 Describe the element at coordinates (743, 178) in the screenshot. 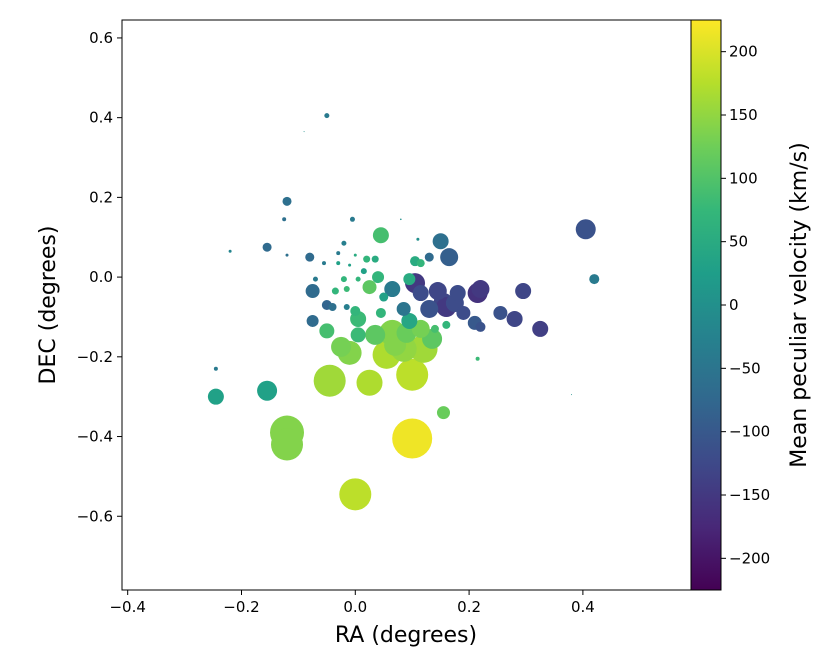

I see `colorbar-tick-label: 100` at that location.